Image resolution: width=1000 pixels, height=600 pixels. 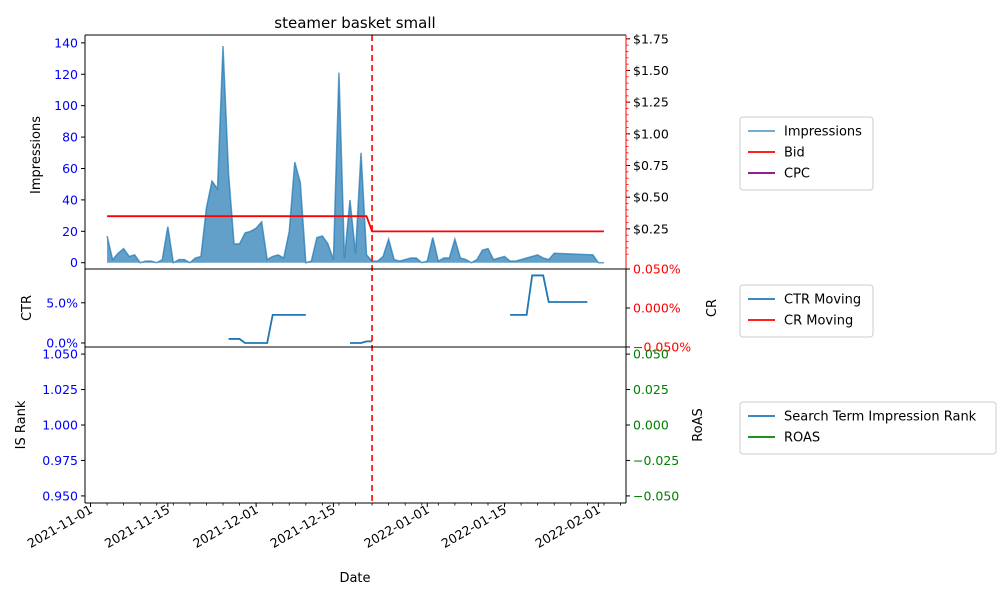 What do you see at coordinates (651, 228) in the screenshot?
I see `y2-tick-label: $0.25` at bounding box center [651, 228].